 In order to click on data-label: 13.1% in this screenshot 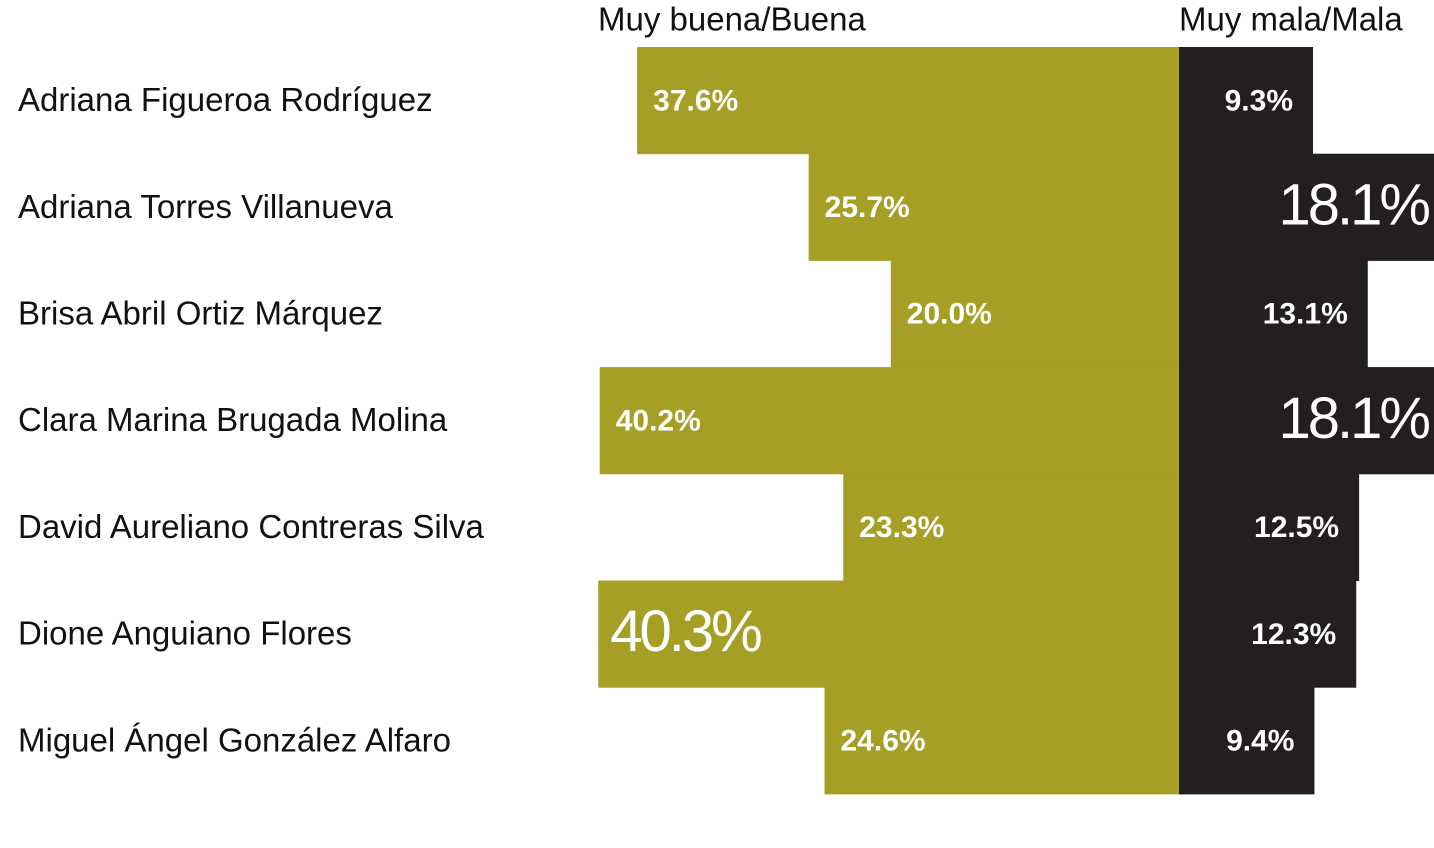, I will do `click(1305, 314)`.